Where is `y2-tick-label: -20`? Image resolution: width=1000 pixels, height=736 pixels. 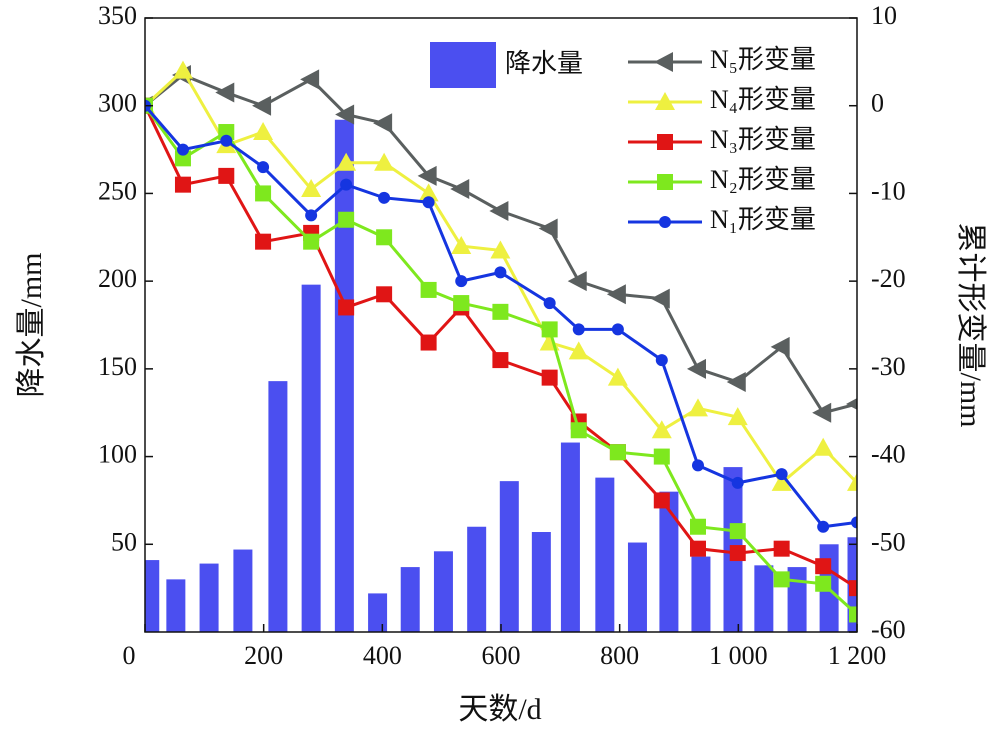 y2-tick-label: -20 is located at coordinates (888, 278).